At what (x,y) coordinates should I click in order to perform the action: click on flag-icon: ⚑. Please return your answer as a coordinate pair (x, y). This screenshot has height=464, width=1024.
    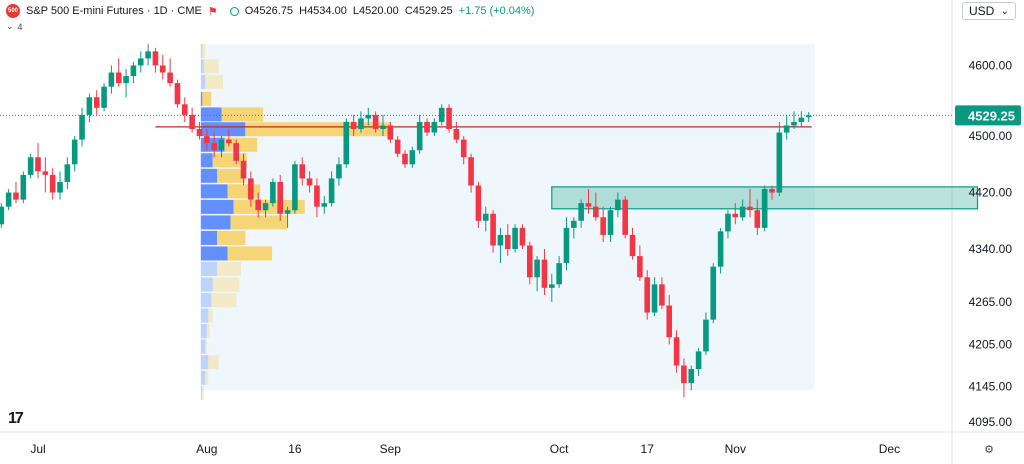
    Looking at the image, I should click on (212, 11).